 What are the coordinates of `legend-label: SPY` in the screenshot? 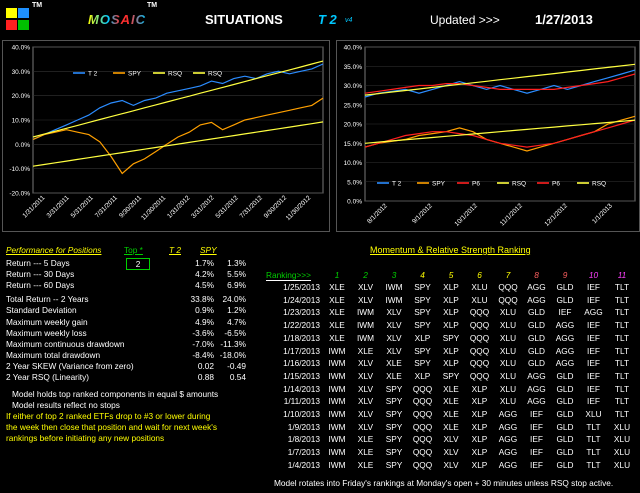 It's located at (135, 74).